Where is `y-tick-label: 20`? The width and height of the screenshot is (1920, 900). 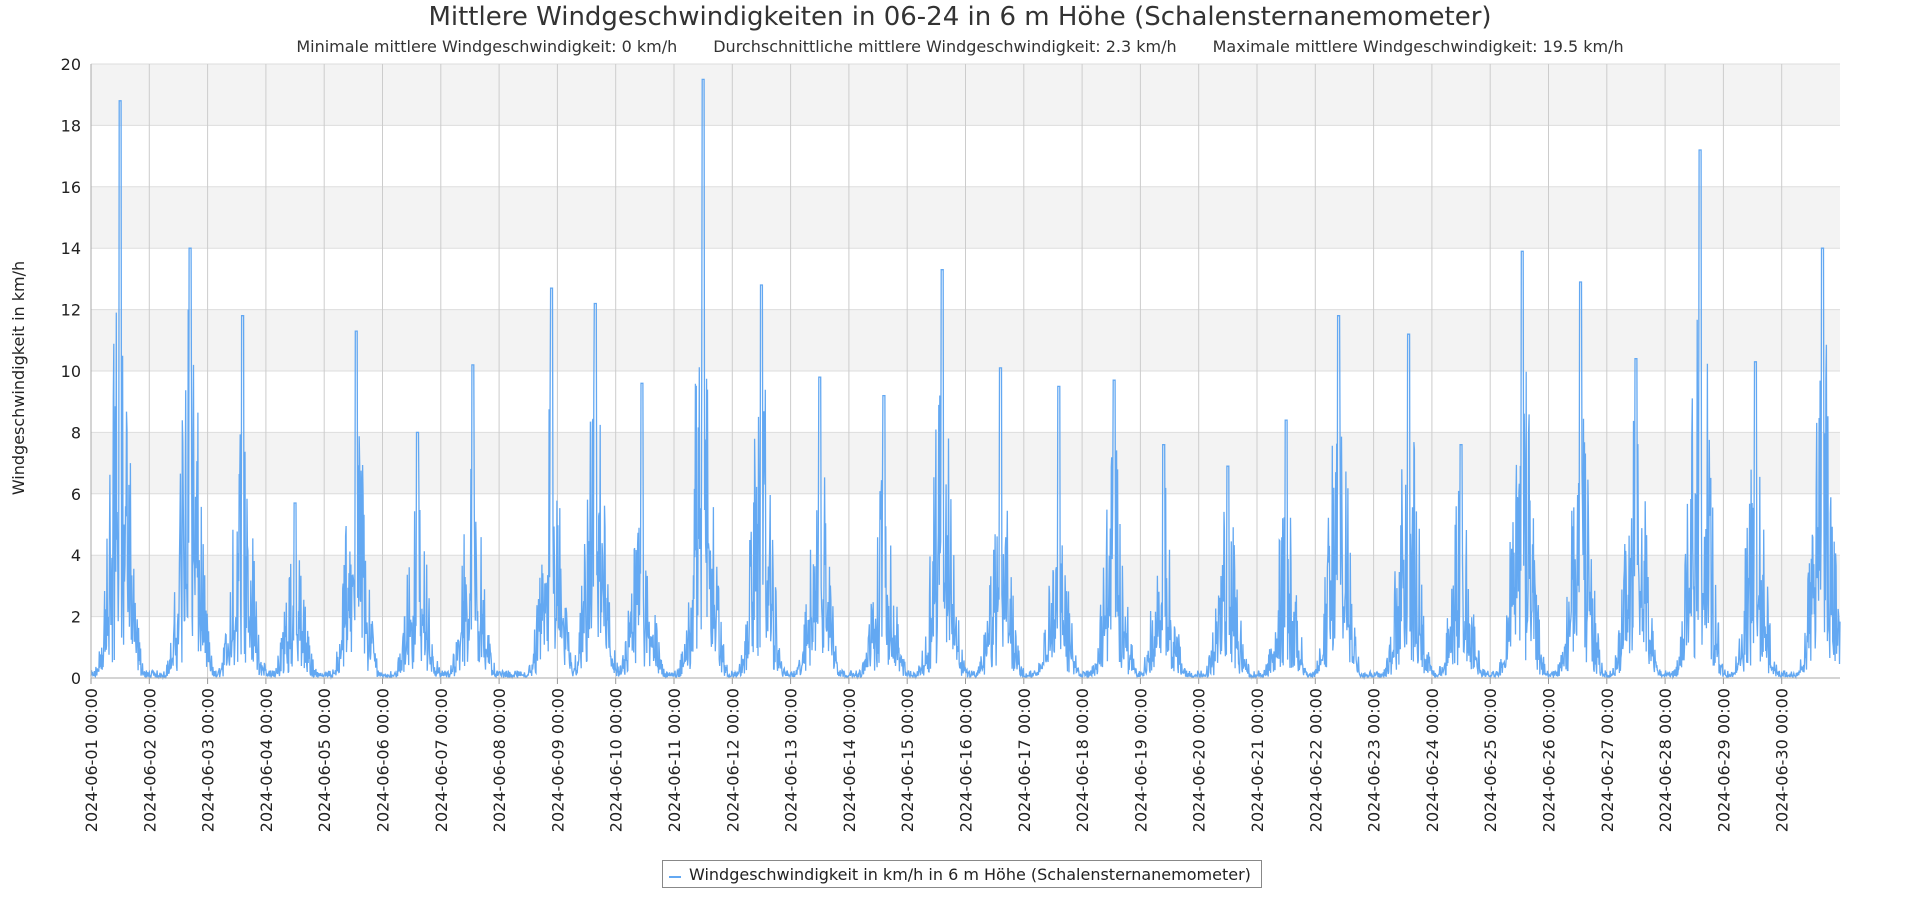 y-tick-label: 20 is located at coordinates (71, 64).